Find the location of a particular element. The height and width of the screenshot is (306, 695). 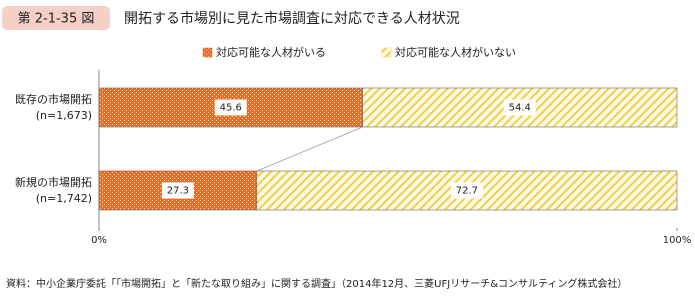

value-label: 27.3 is located at coordinates (178, 191).